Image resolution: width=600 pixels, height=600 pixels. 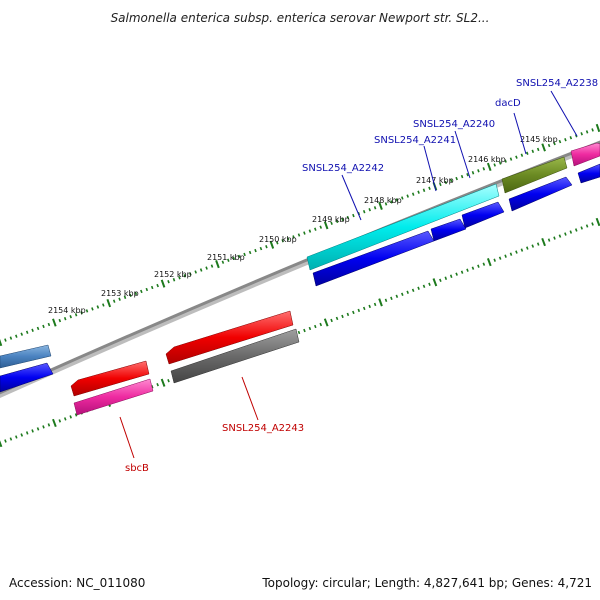 What do you see at coordinates (27, 377) in the screenshot?
I see `gene-blue-left` at bounding box center [27, 377].